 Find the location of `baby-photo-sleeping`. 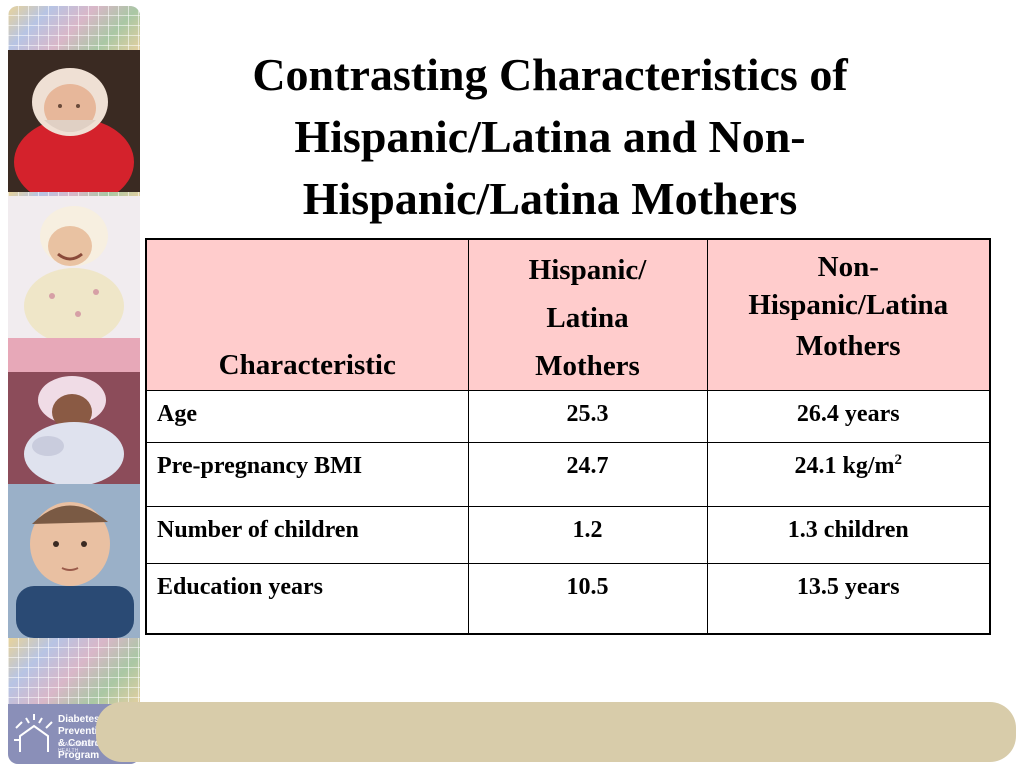

baby-photo-sleeping is located at coordinates (74, 411).